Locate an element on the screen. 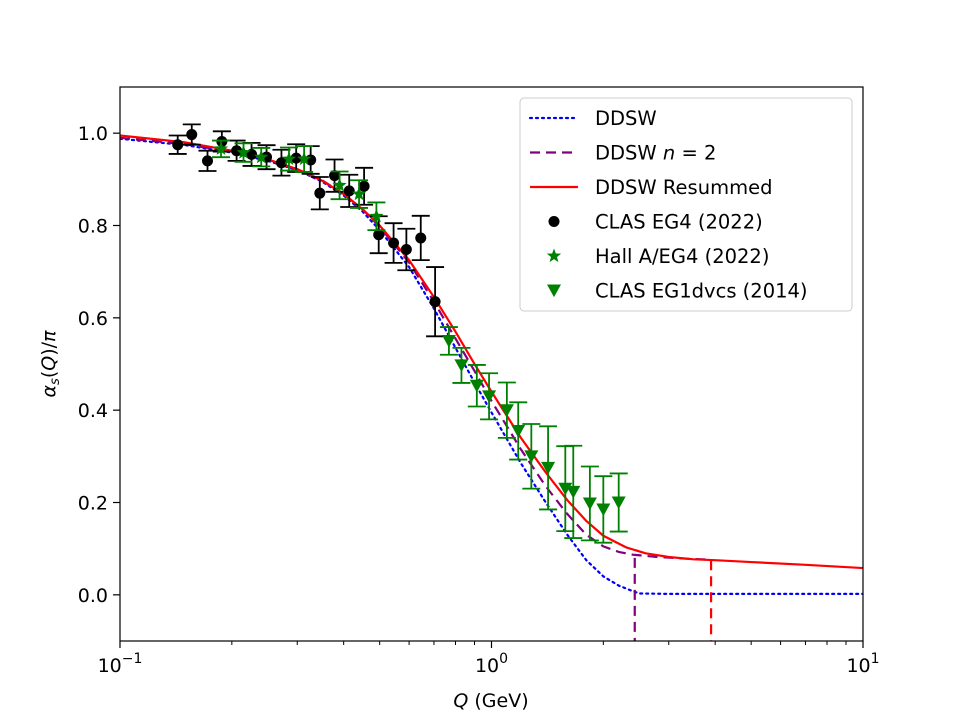 The height and width of the screenshot is (720, 960). legend-label: Hall A/EG4 (2022) is located at coordinates (682, 256).